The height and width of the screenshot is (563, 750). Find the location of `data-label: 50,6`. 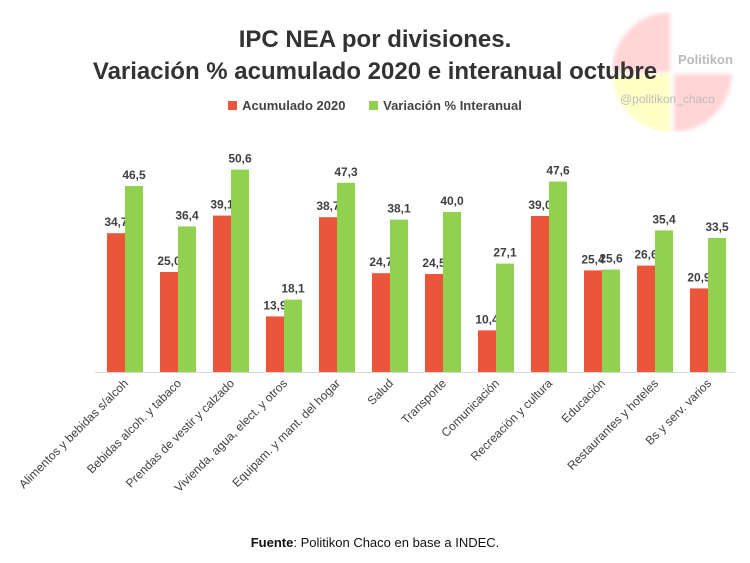

data-label: 50,6 is located at coordinates (240, 159).